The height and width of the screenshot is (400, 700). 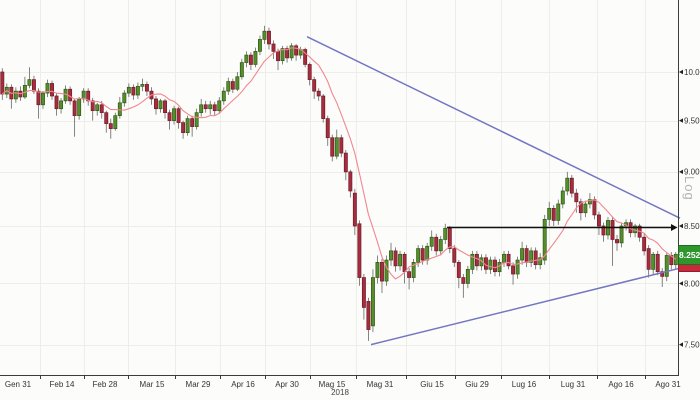 What do you see at coordinates (340, 392) in the screenshot?
I see `axis-year-label: 2018` at bounding box center [340, 392].